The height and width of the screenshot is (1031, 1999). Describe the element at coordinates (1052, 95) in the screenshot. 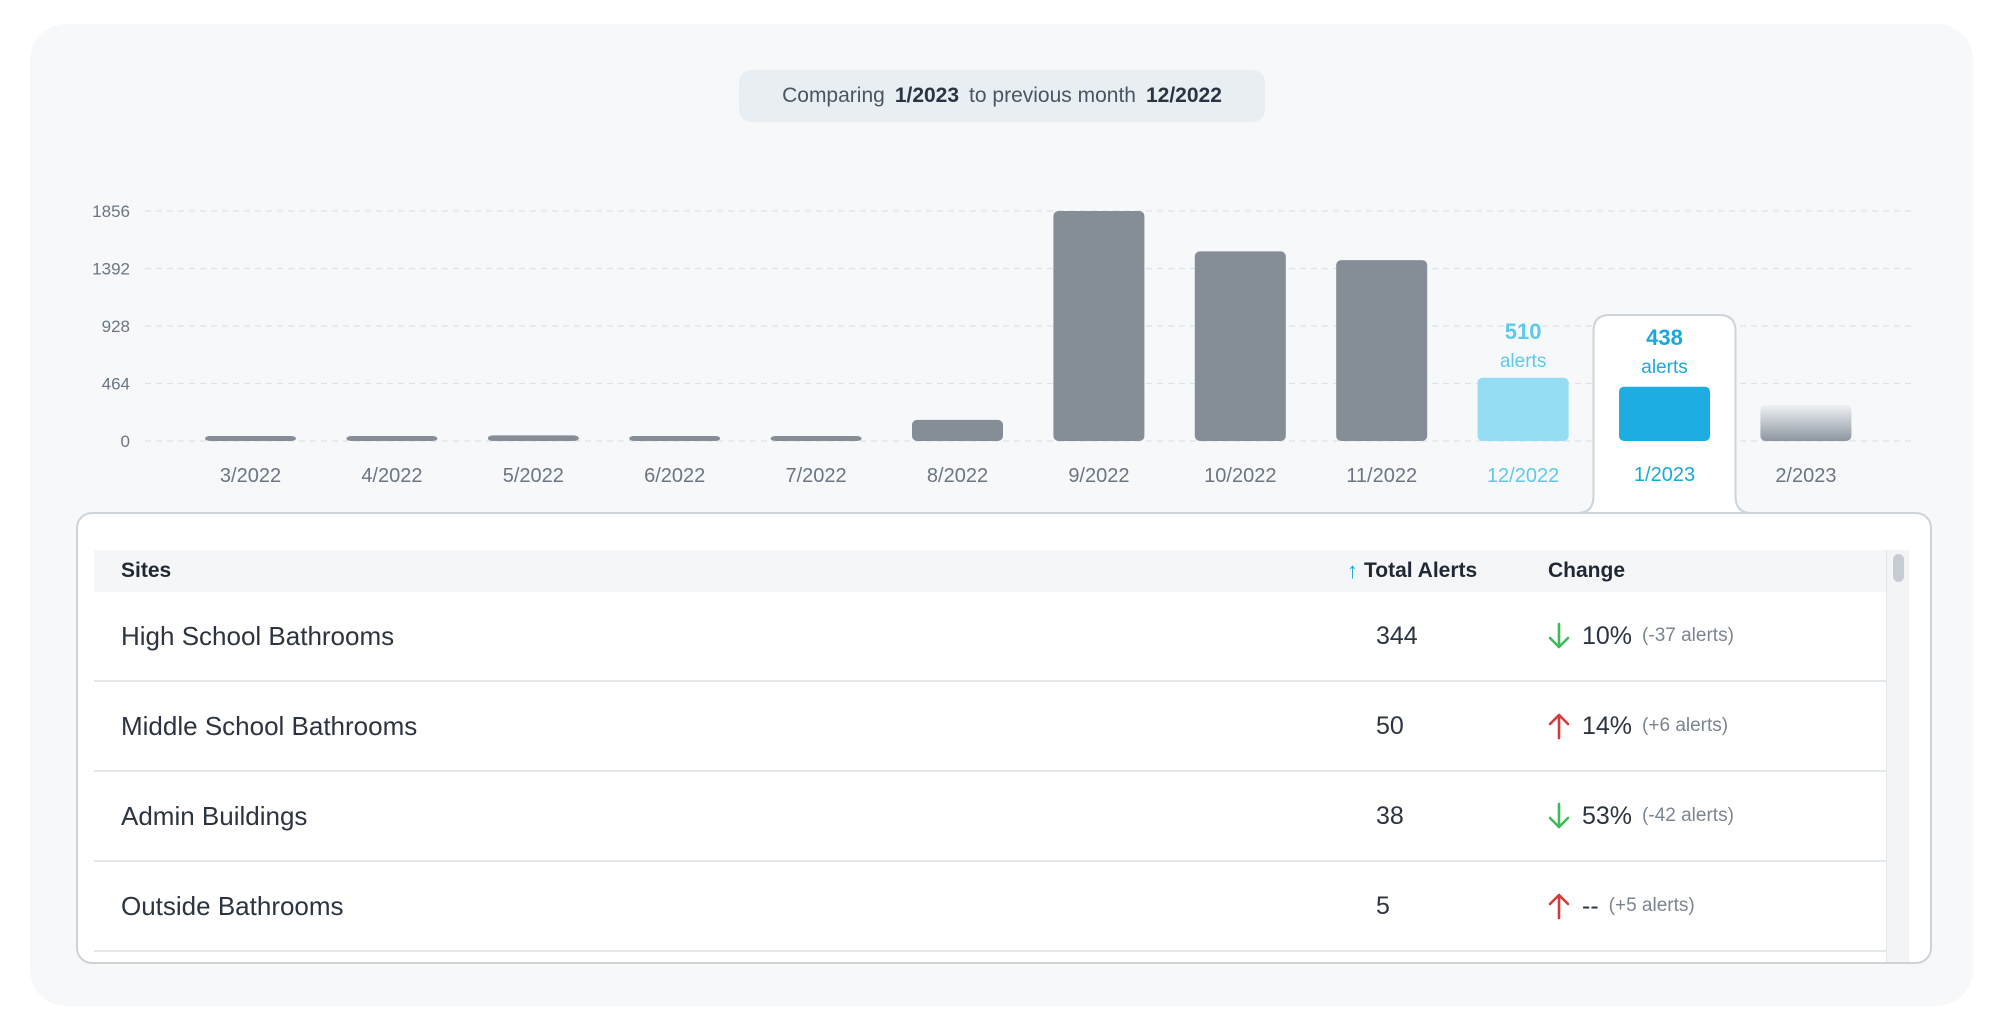

I see `comparison-middle: to previous month` at that location.